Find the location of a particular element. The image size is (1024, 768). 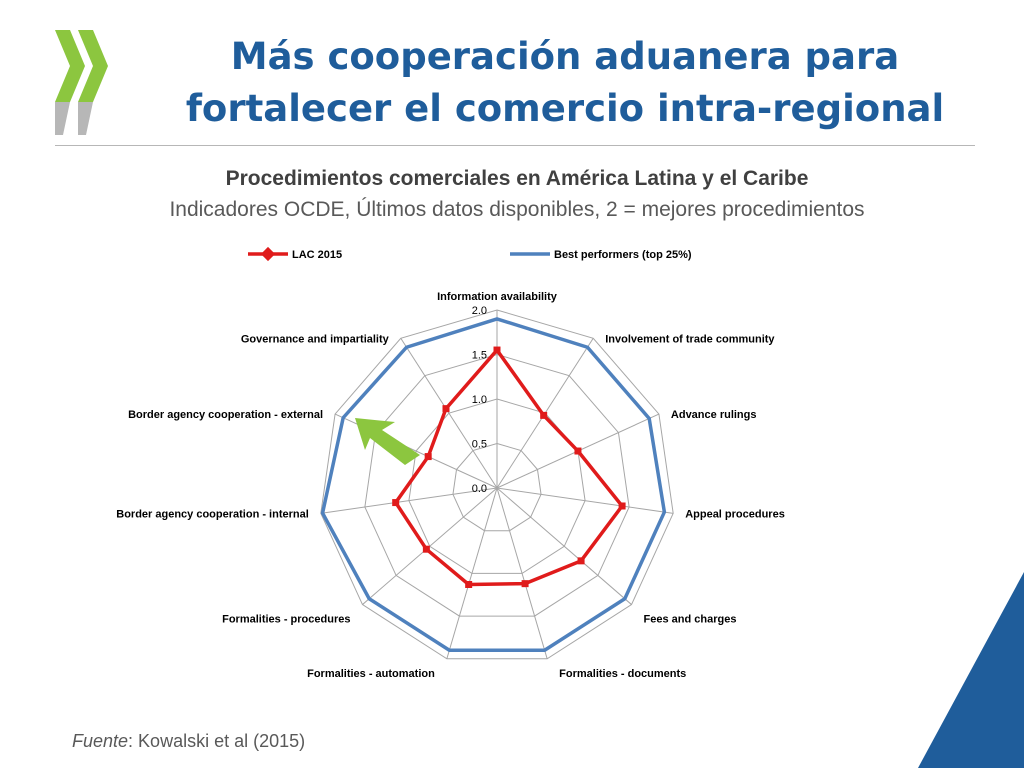

grid-ring is located at coordinates (497, 487).